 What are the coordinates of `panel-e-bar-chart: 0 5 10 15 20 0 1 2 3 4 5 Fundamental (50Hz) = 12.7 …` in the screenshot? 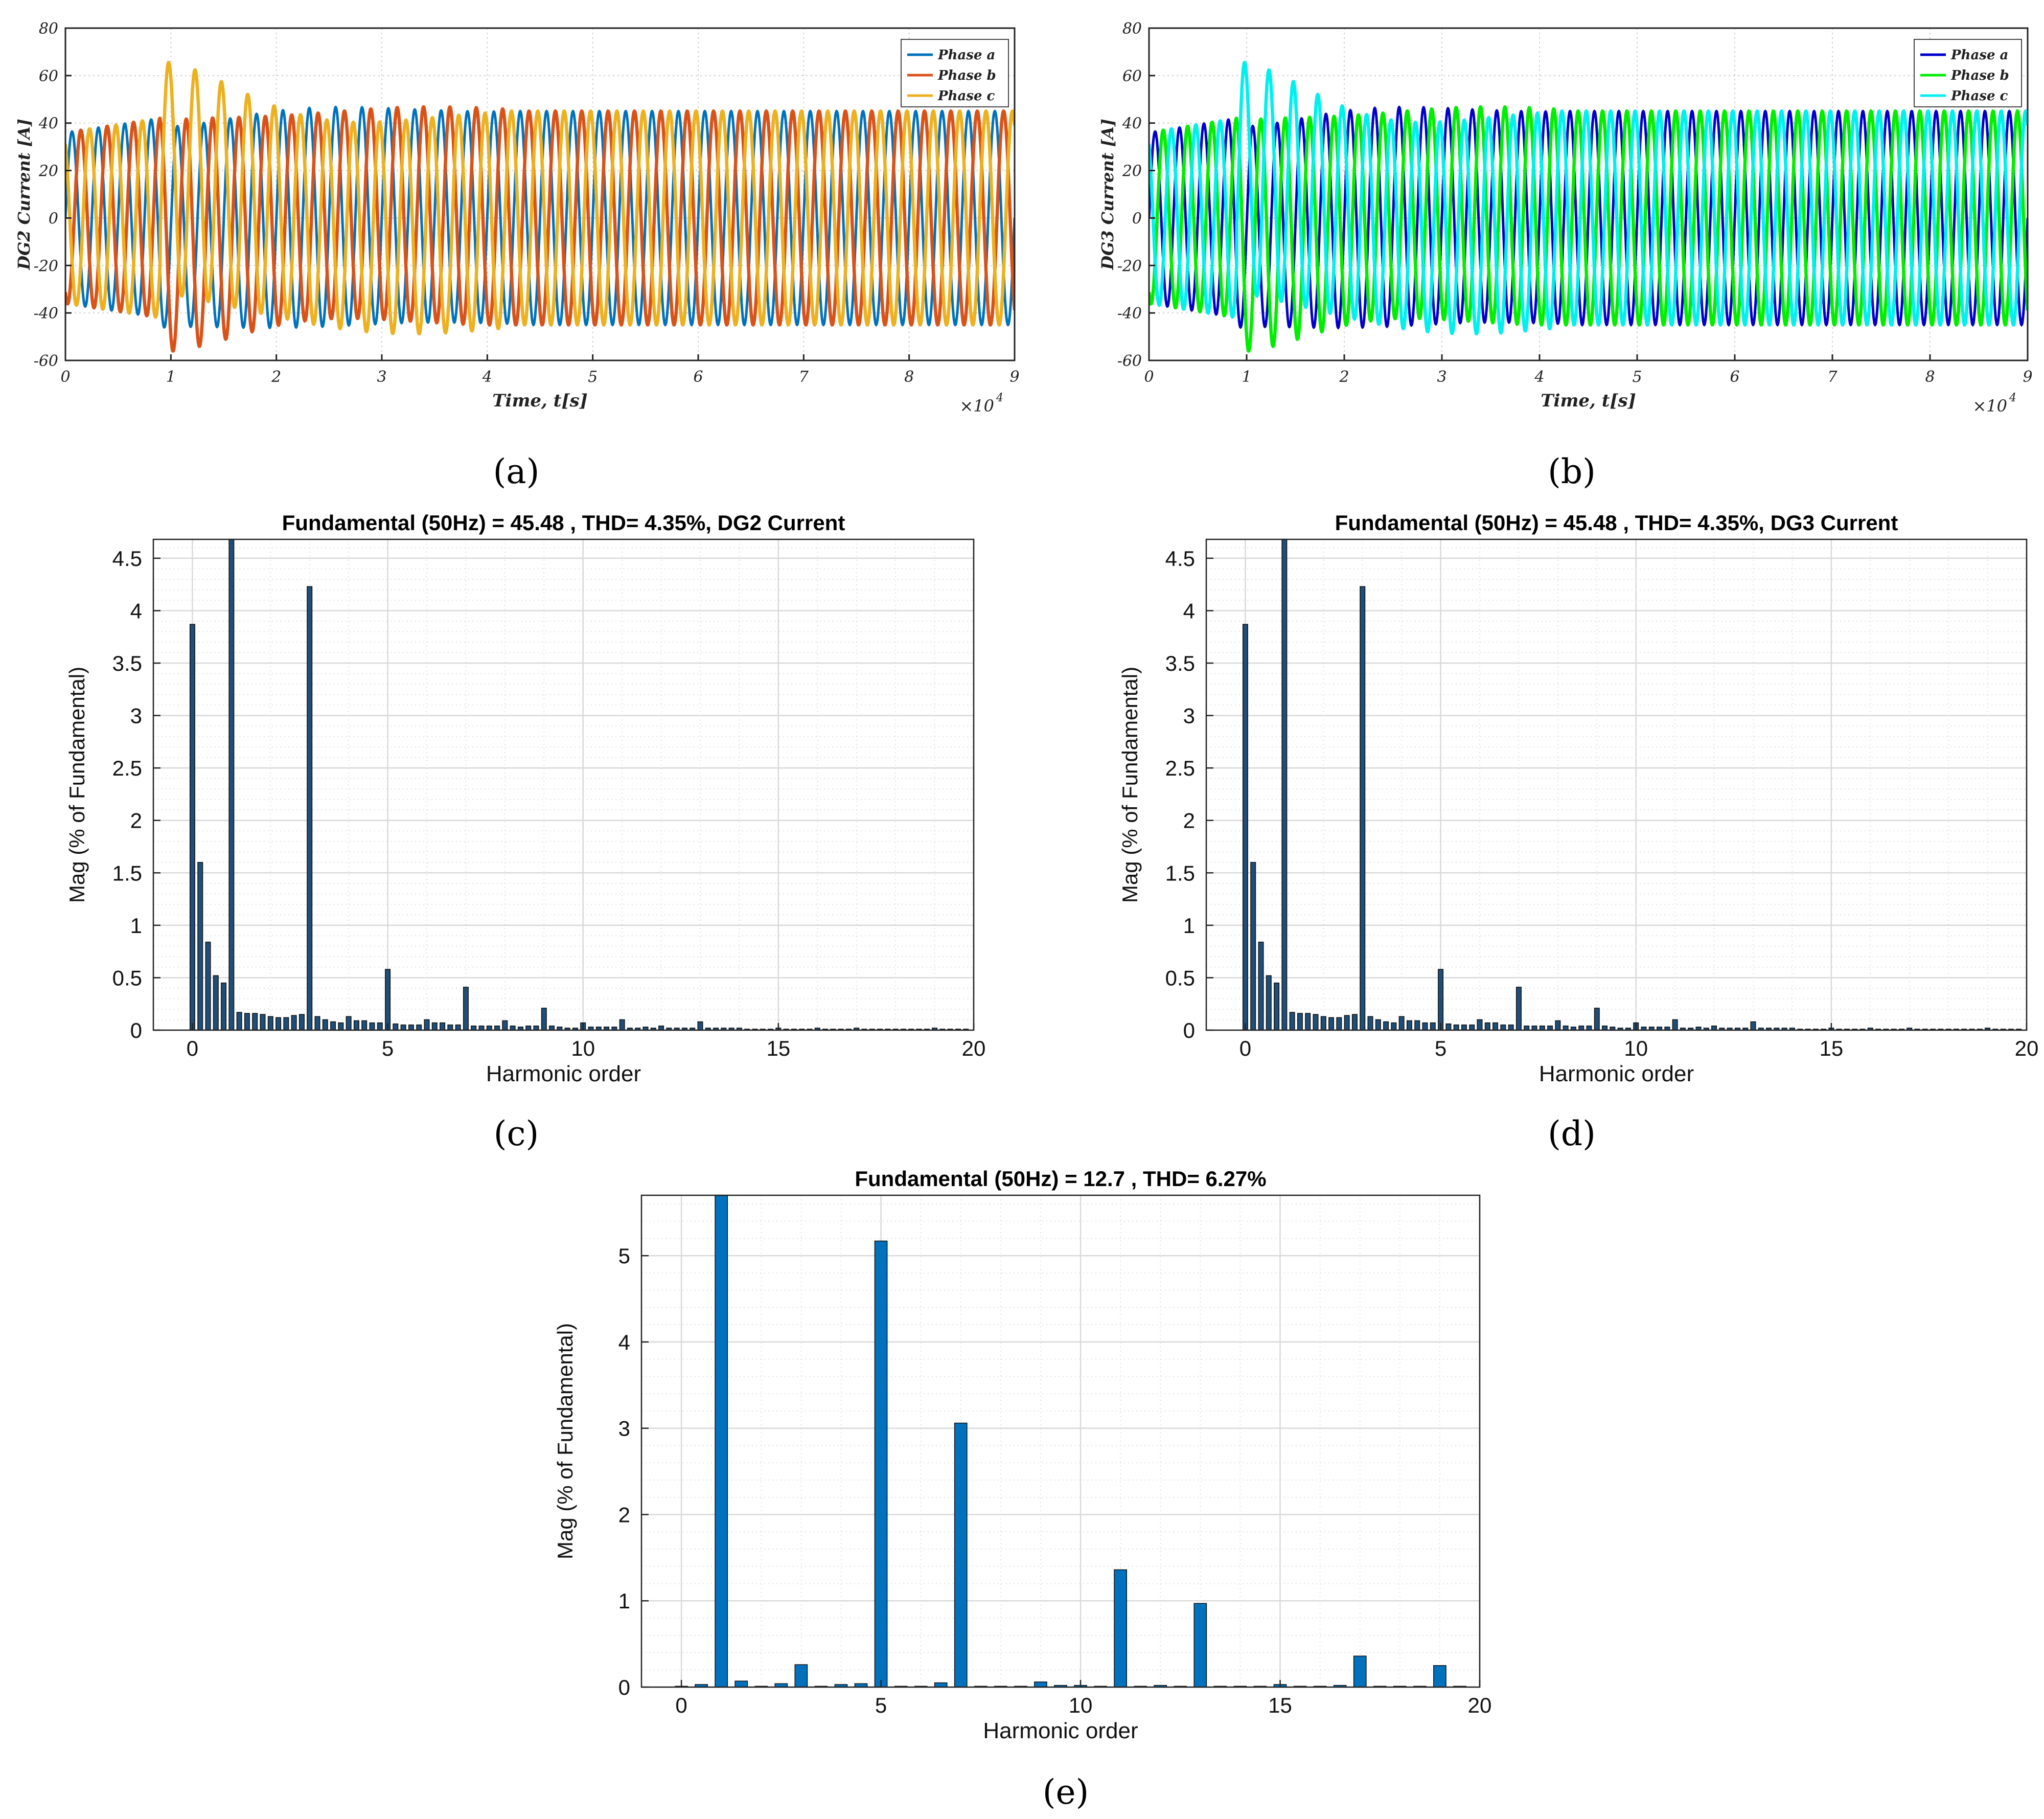 It's located at (1022, 1455).